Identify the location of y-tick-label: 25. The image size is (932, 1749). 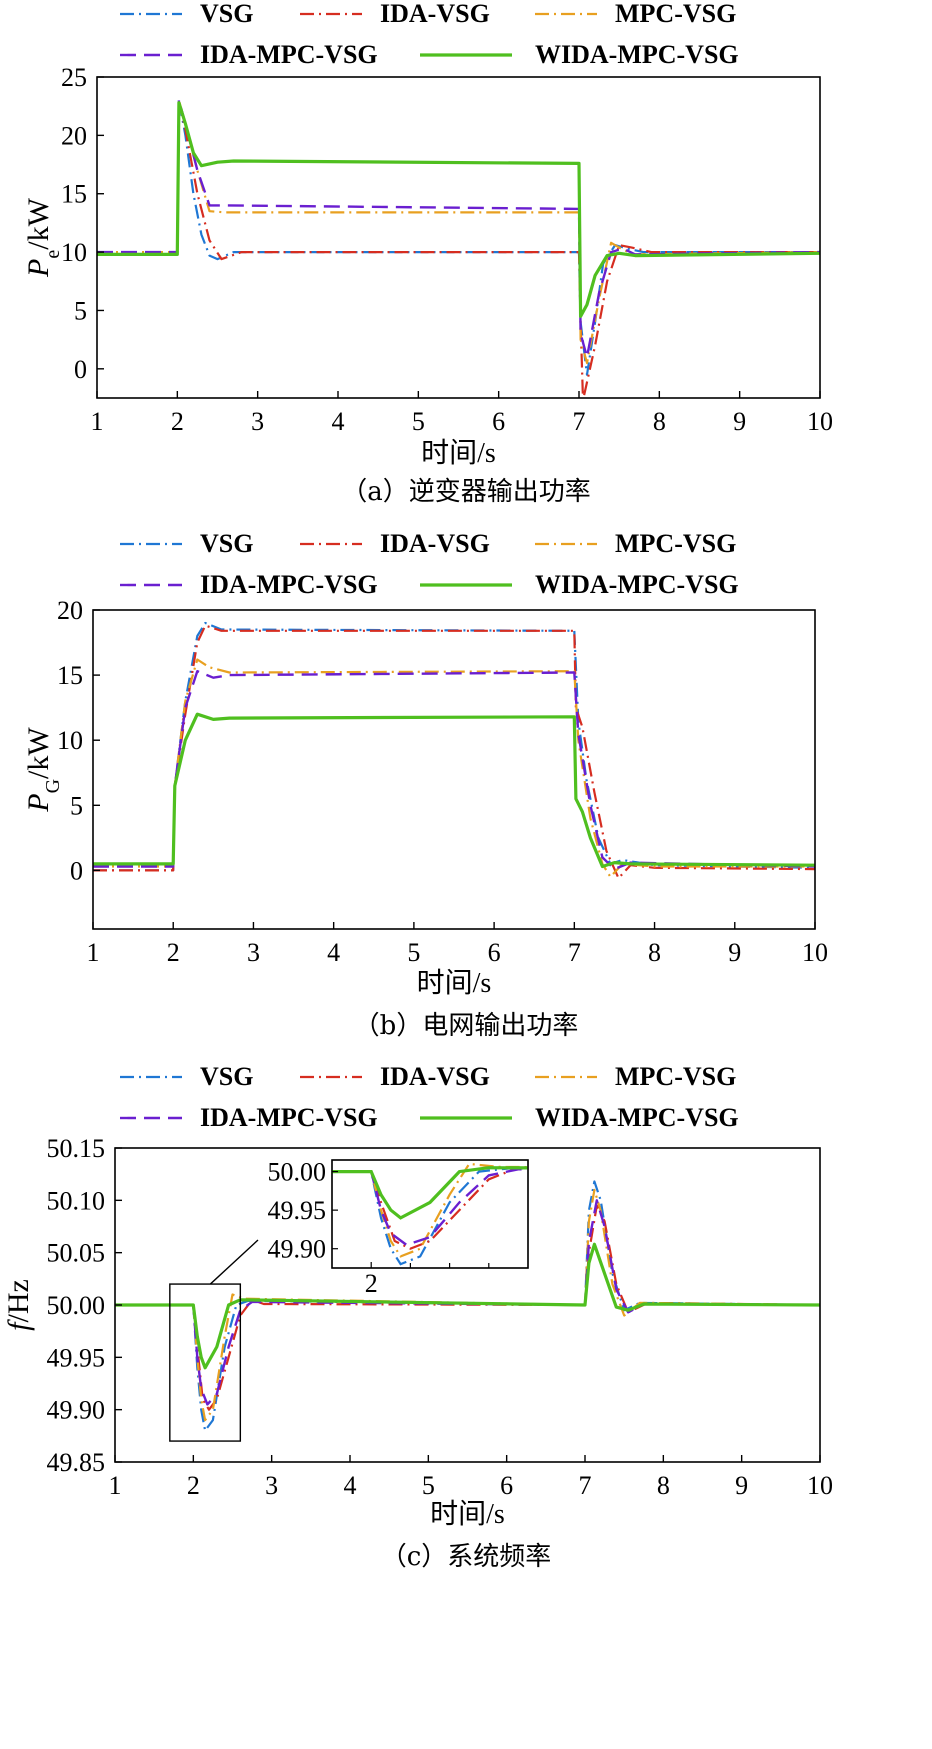
(74, 77).